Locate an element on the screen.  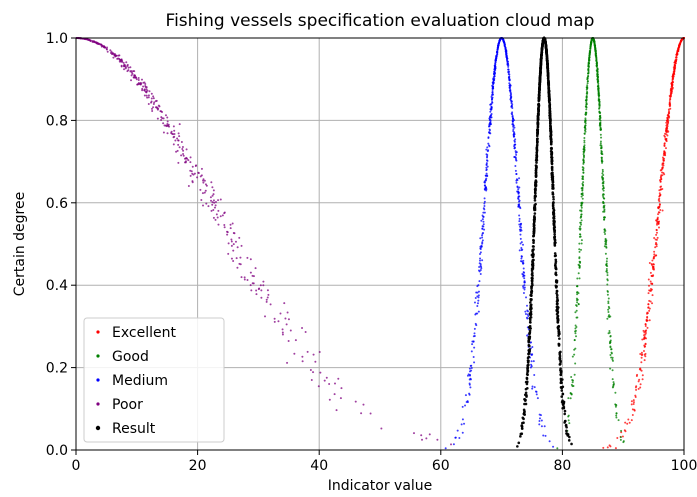
y-tick-label: 0.0 is located at coordinates (57, 451).